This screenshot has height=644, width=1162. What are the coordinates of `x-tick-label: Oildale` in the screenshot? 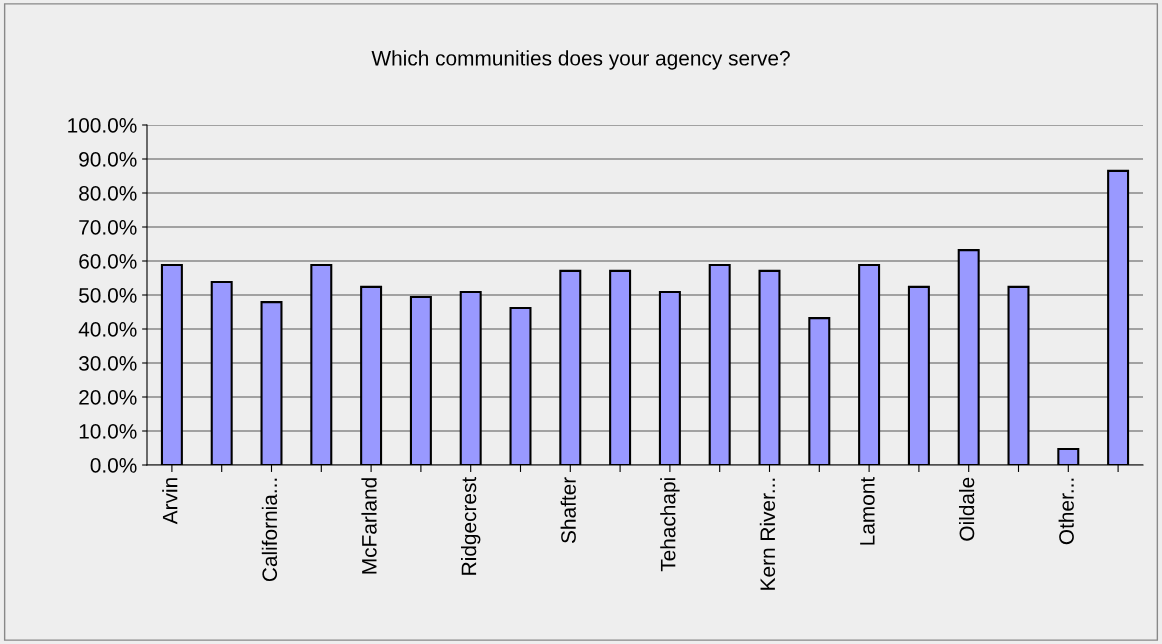 It's located at (966, 509).